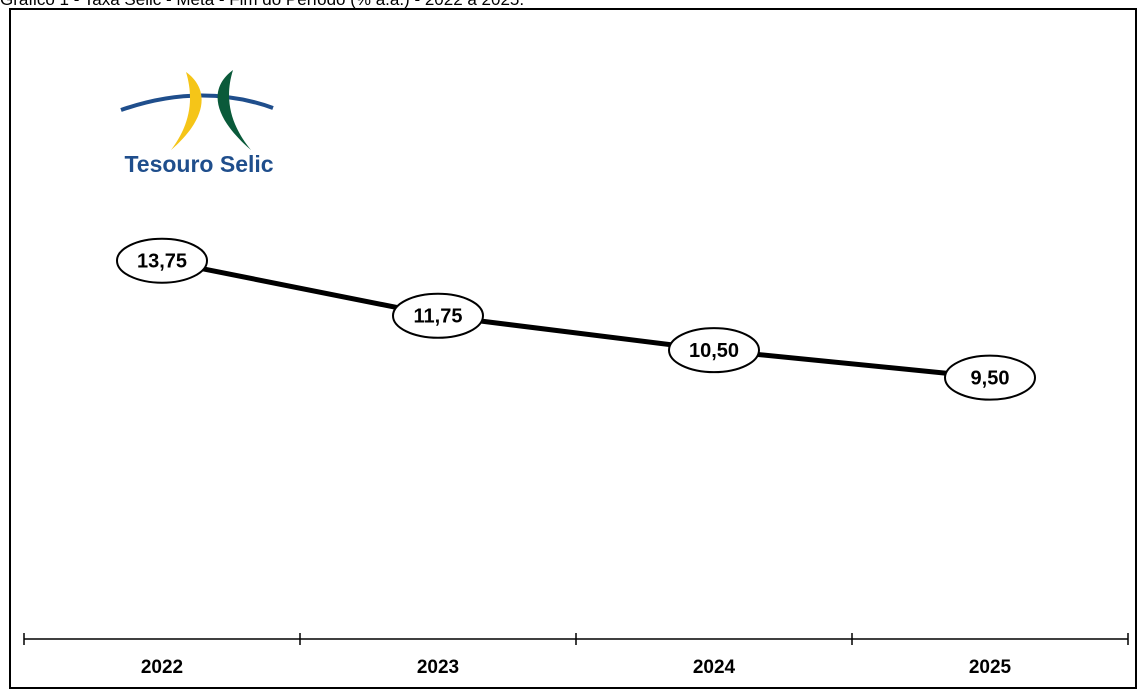 This screenshot has height=691, width=1139. Describe the element at coordinates (186, 111) in the screenshot. I see `logo-yellow-swoosh` at that location.